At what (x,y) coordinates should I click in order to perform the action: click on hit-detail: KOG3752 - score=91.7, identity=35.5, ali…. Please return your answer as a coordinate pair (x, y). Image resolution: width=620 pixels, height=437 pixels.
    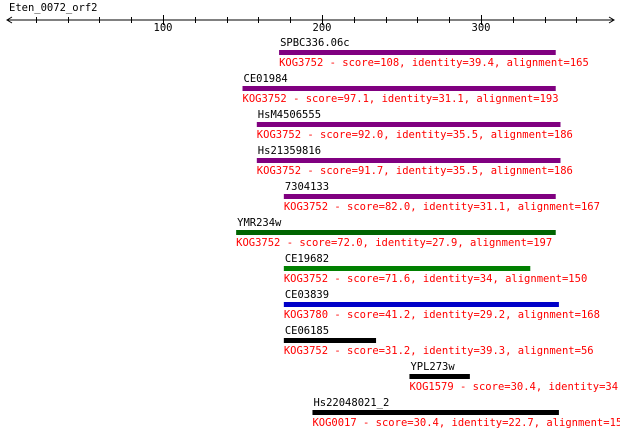
    Looking at the image, I should click on (415, 171).